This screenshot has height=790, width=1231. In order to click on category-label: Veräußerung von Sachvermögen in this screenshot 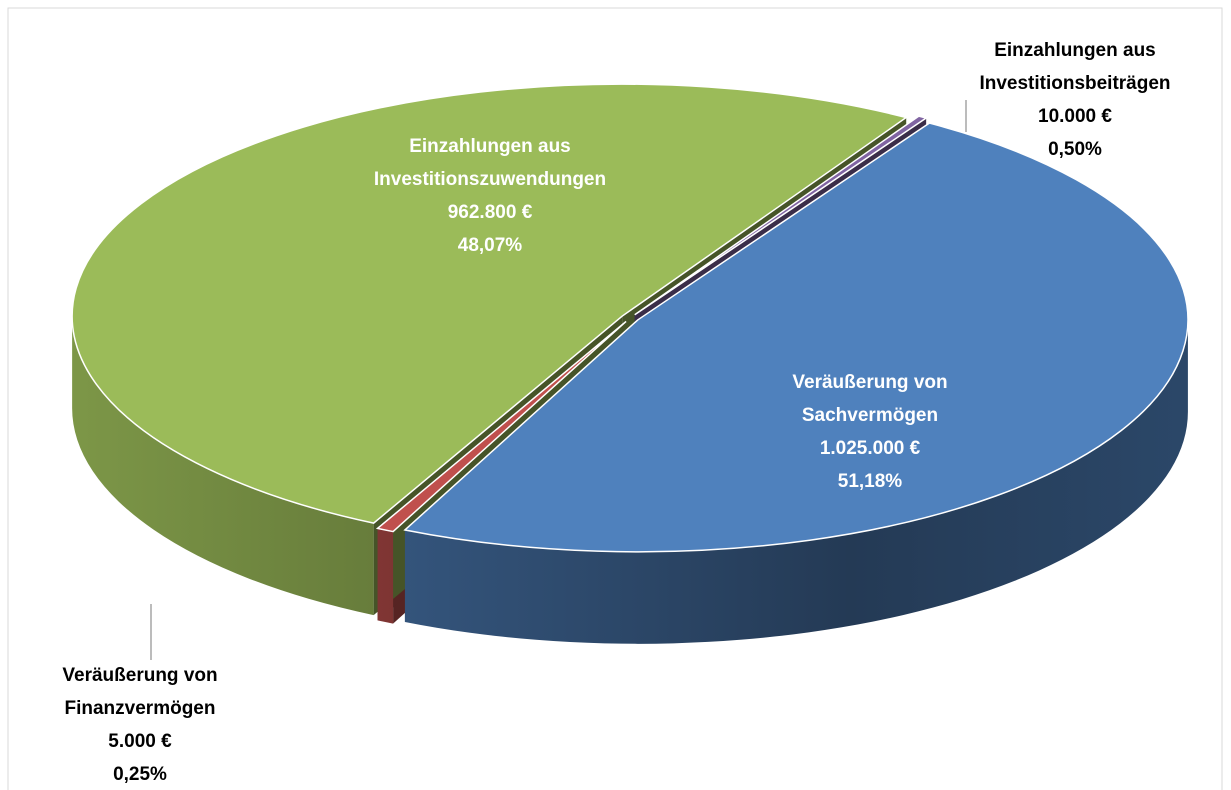, I will do `click(870, 399)`.